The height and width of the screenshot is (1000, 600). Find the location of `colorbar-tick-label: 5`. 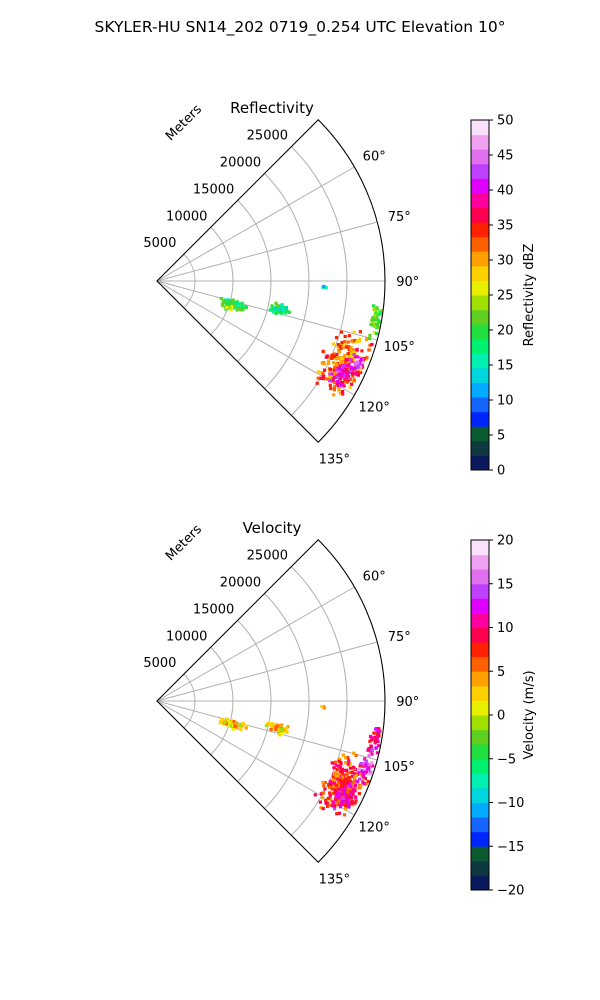

colorbar-tick-label: 5 is located at coordinates (501, 672).